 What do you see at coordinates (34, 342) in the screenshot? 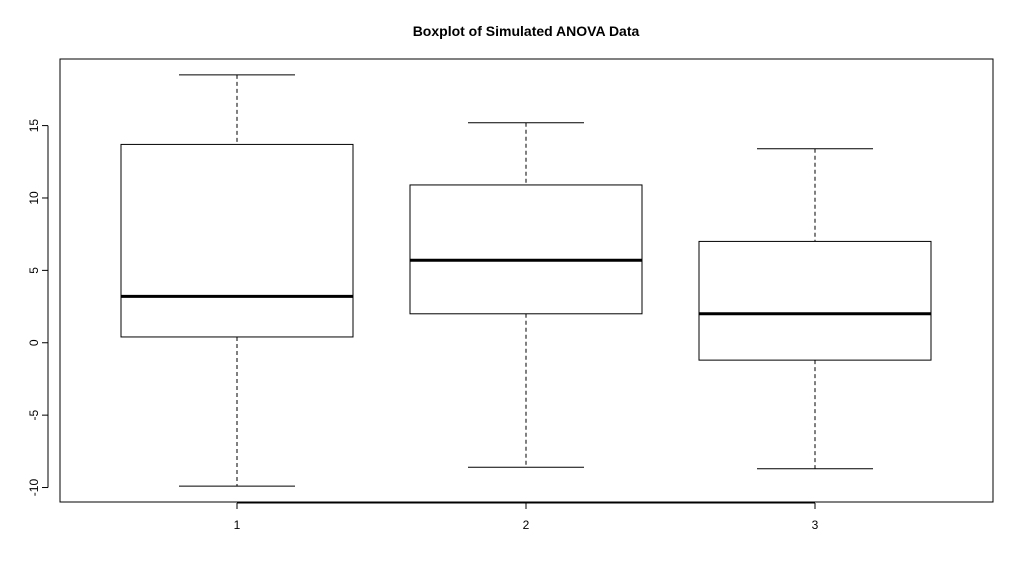
I see `y-tick-label: 0` at bounding box center [34, 342].